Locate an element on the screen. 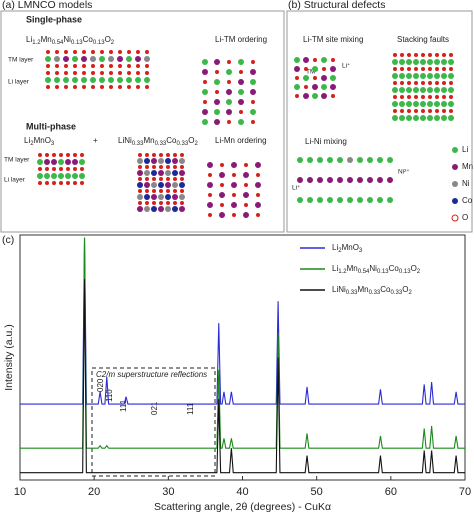 This screenshot has height=513, width=474. x-tick-label: 30 is located at coordinates (168, 492).